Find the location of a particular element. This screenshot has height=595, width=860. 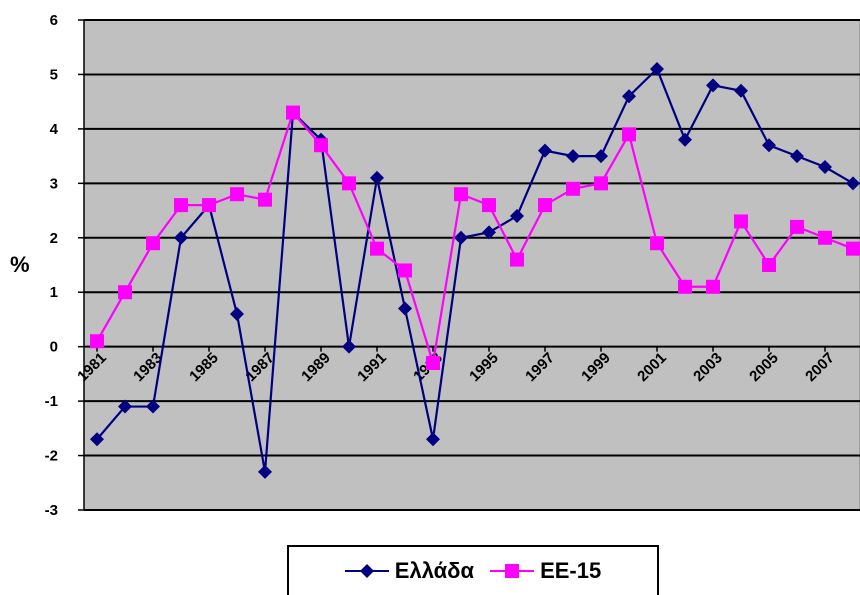

legend-label-eu15: ΕΕ-15 is located at coordinates (571, 570).